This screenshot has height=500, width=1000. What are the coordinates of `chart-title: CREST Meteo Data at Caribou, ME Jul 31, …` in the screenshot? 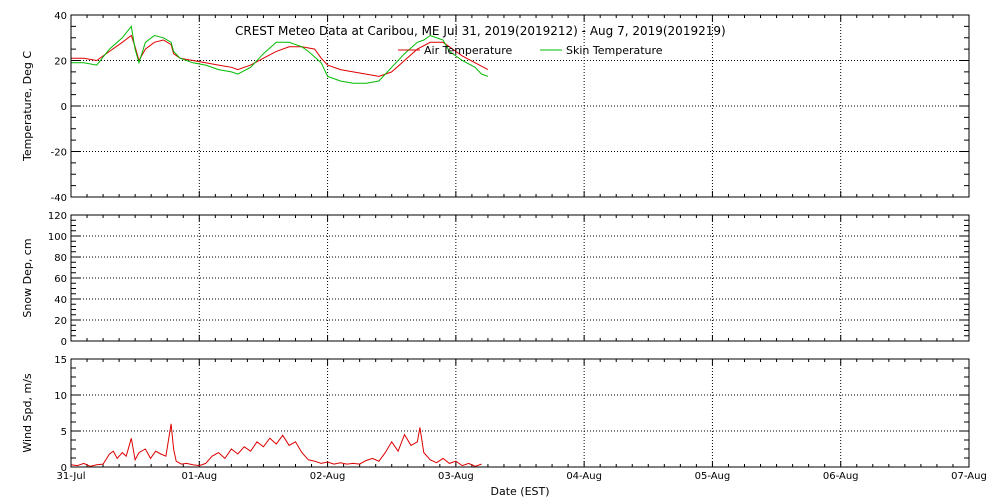 It's located at (480, 31).